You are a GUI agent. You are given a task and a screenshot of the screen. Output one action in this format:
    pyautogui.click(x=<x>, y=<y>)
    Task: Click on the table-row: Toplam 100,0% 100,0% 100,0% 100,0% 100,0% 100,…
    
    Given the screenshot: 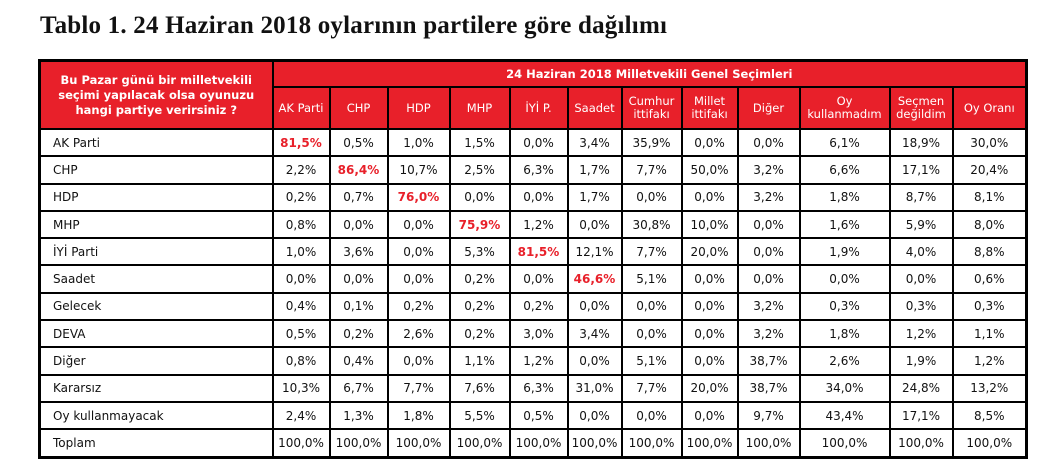 What is the action you would take?
    pyautogui.click(x=533, y=443)
    